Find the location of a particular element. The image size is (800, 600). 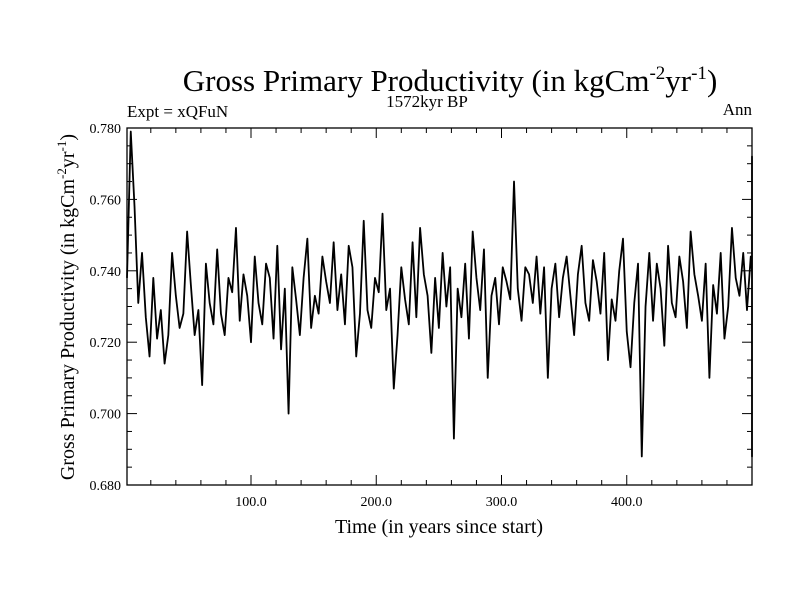

x-tick-label: 400.0 is located at coordinates (627, 502).